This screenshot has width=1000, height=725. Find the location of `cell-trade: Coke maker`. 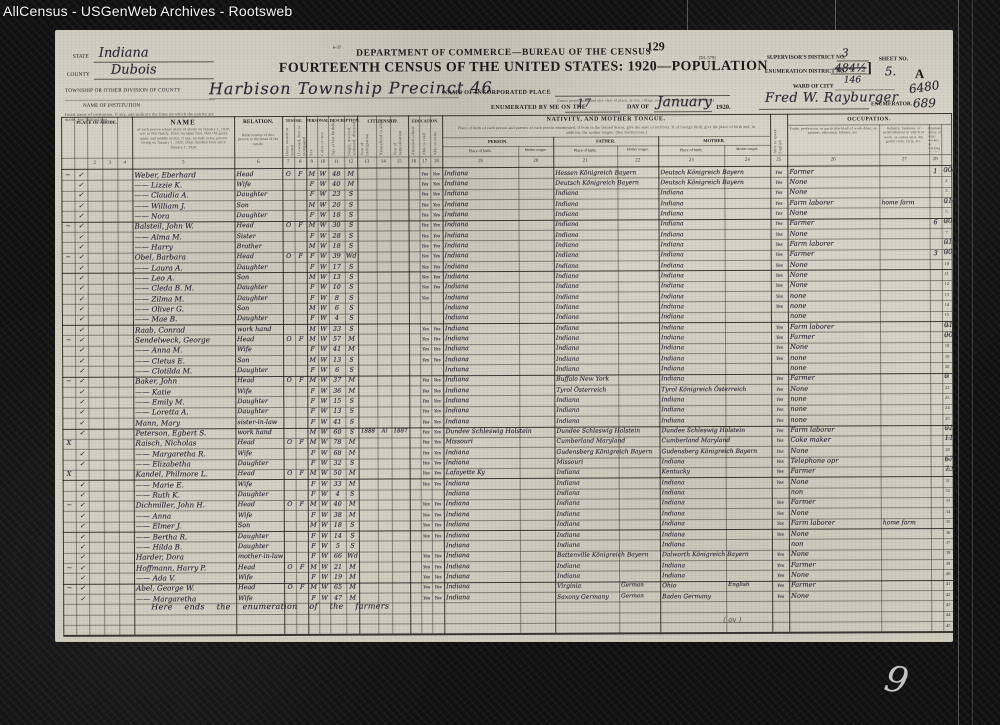

cell-trade: Coke maker is located at coordinates (810, 440).